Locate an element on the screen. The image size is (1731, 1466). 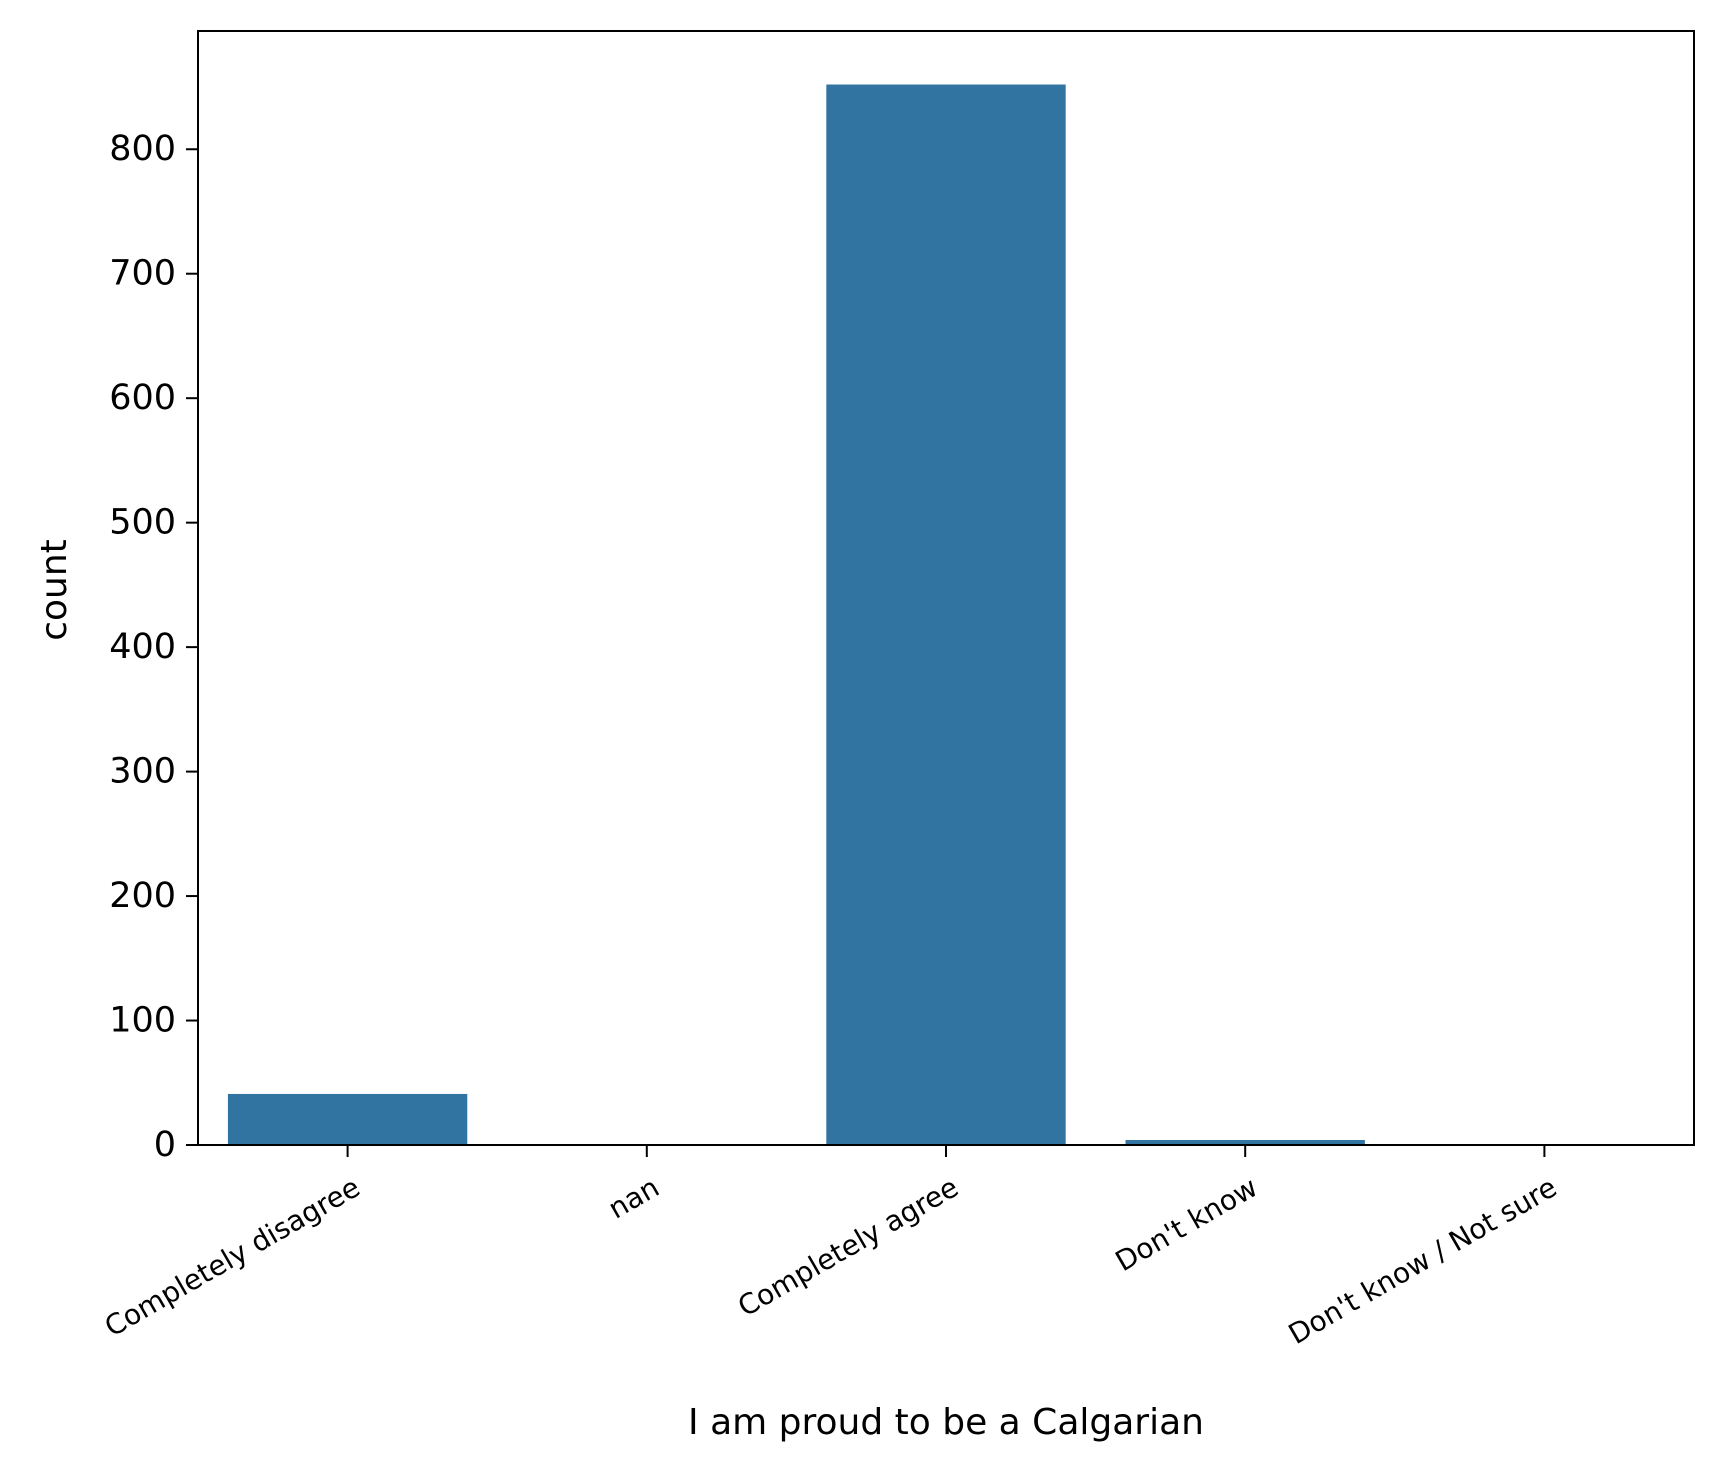
y-tick-label: 300 is located at coordinates (142, 772).